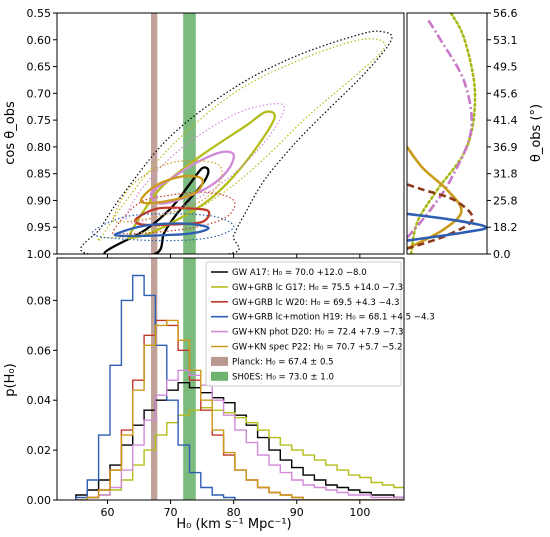  Describe the element at coordinates (315, 303) in the screenshot. I see `legend-label-grb_w20: GW+GRB lc W20: H₀ = 69.5 +4.3 −4.3` at that location.